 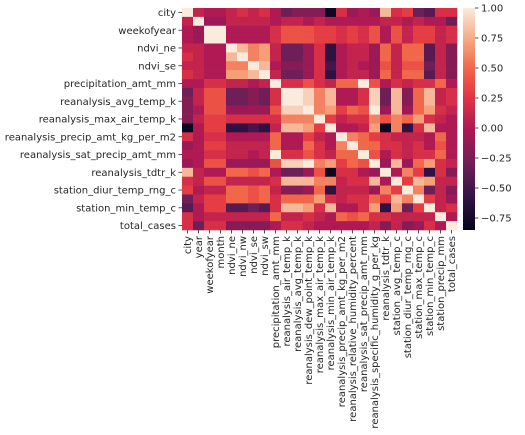 I want to click on y-tick-label: station_min_temp_c, so click(x=126, y=208).